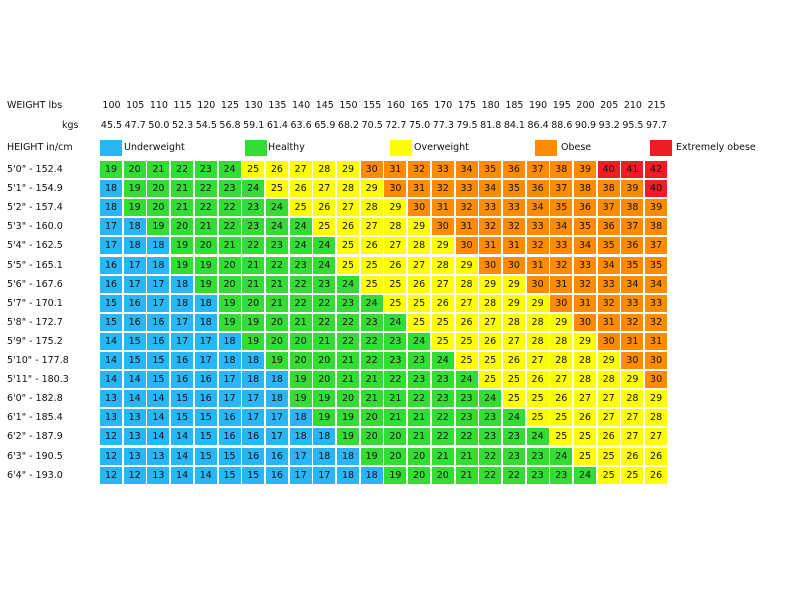 Image resolution: width=800 pixels, height=600 pixels. What do you see at coordinates (230, 125) in the screenshot?
I see `weight-kgs-label: 56.8` at bounding box center [230, 125].